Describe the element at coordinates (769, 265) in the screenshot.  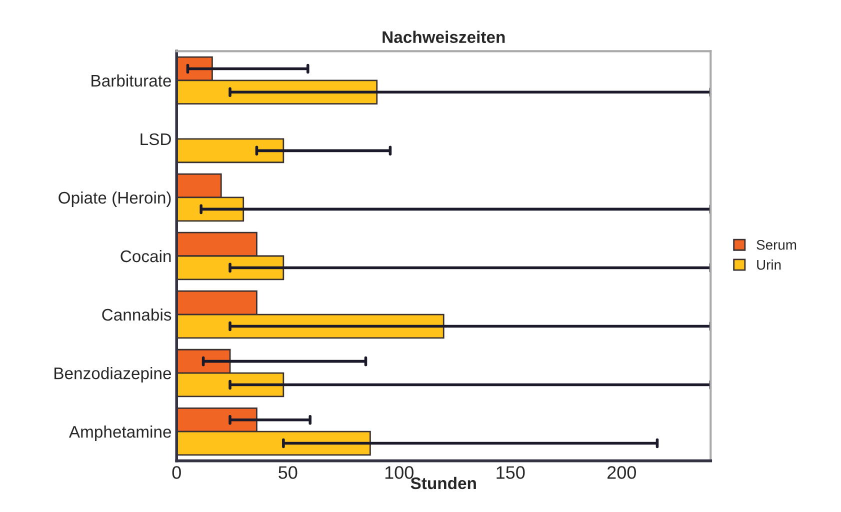
I see `legend-label: Urin` at that location.